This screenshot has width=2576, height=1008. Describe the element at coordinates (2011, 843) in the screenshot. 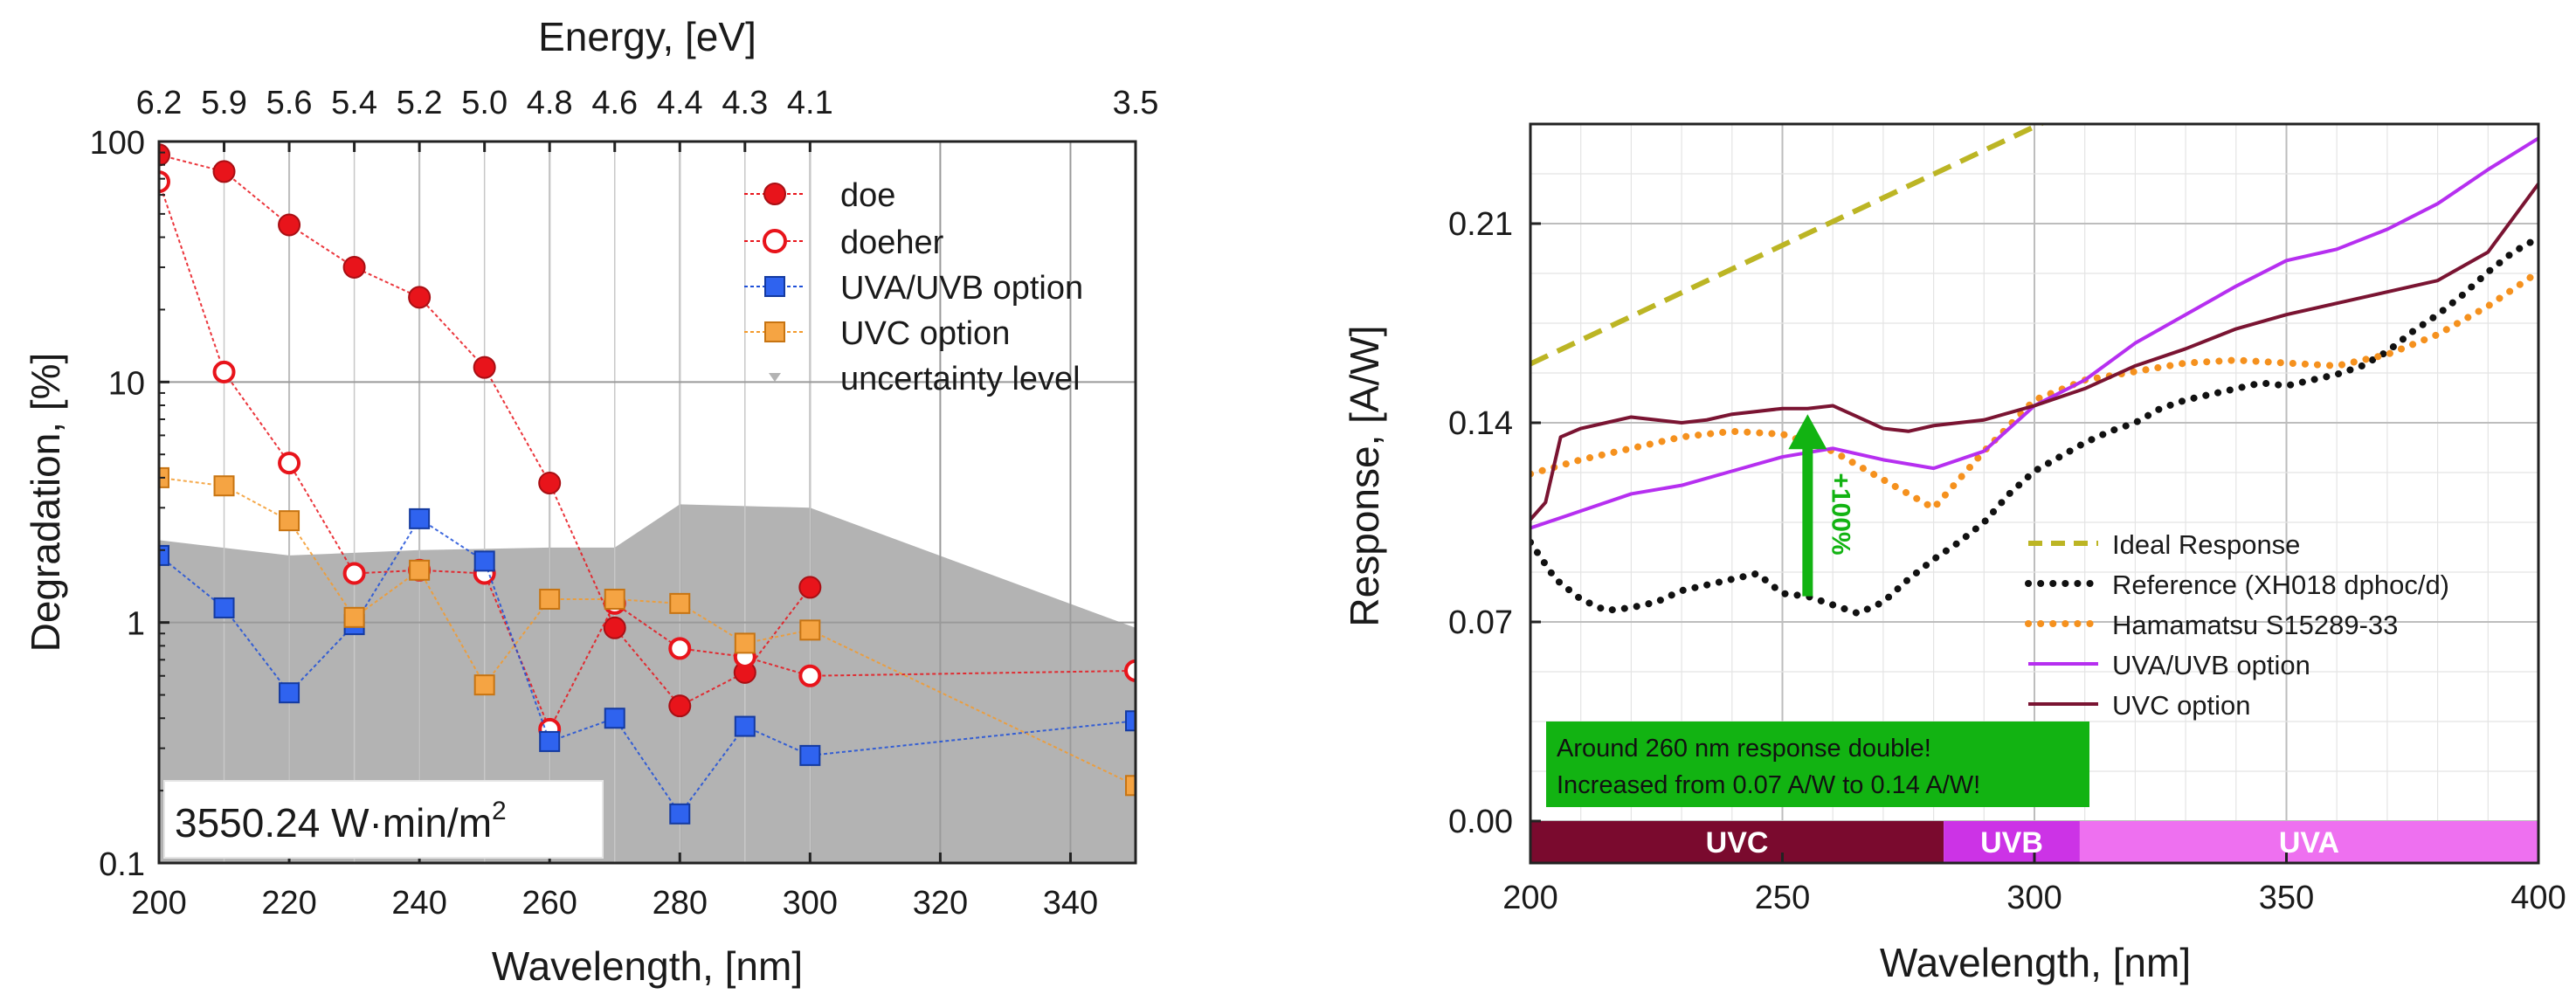

I see `band-label-uvb: UVB` at that location.